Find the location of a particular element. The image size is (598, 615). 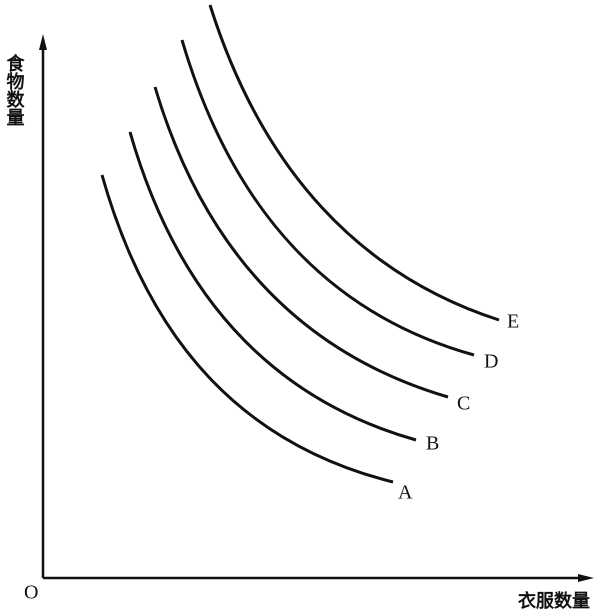

x-axis-arrow is located at coordinates (586, 578).